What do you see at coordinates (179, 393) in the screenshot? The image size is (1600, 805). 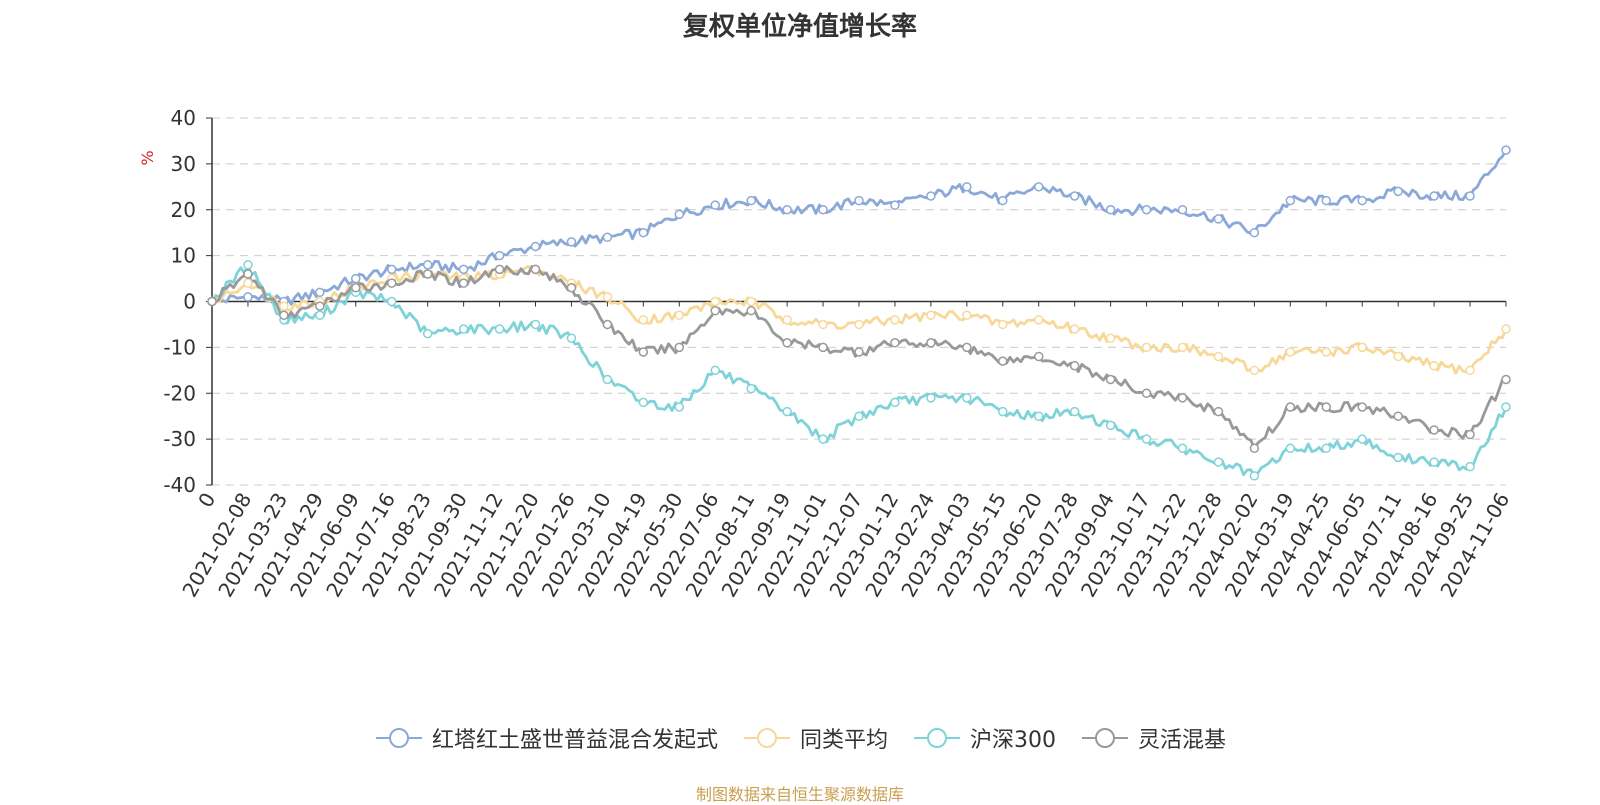 I see `y-tick-label: -20` at bounding box center [179, 393].